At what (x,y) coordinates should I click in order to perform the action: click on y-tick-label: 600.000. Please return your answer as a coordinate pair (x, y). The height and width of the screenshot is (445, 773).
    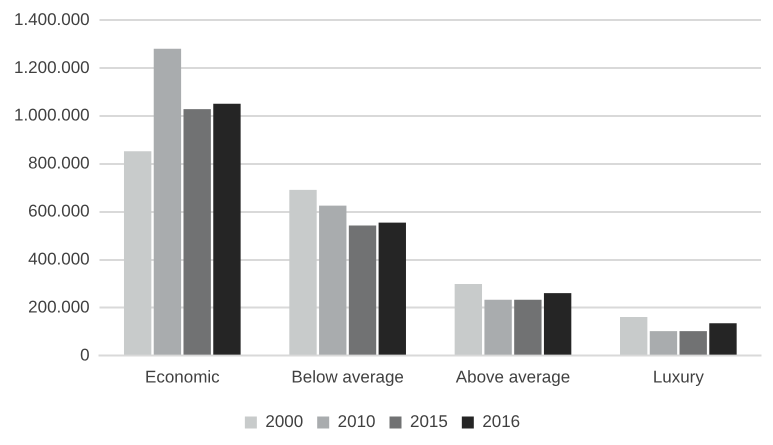
    Looking at the image, I should click on (59, 211).